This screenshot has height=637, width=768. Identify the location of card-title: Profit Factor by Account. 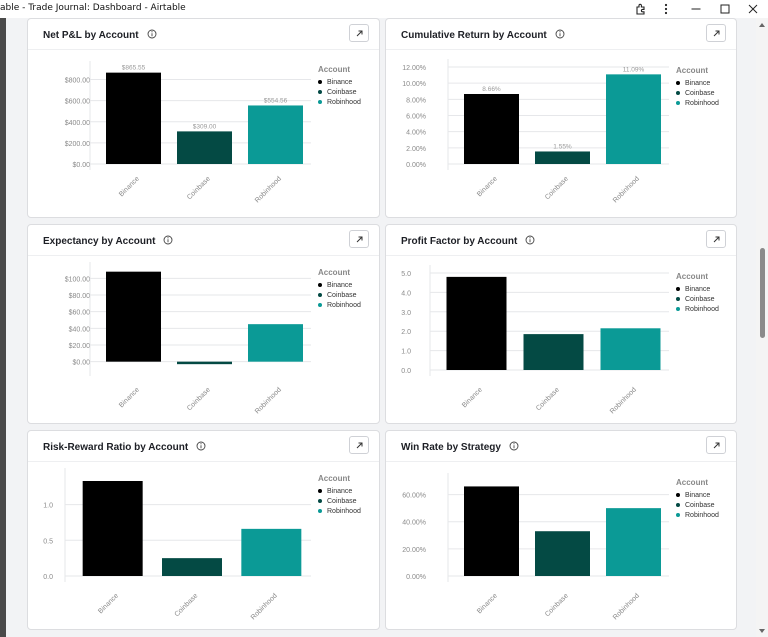
(459, 241).